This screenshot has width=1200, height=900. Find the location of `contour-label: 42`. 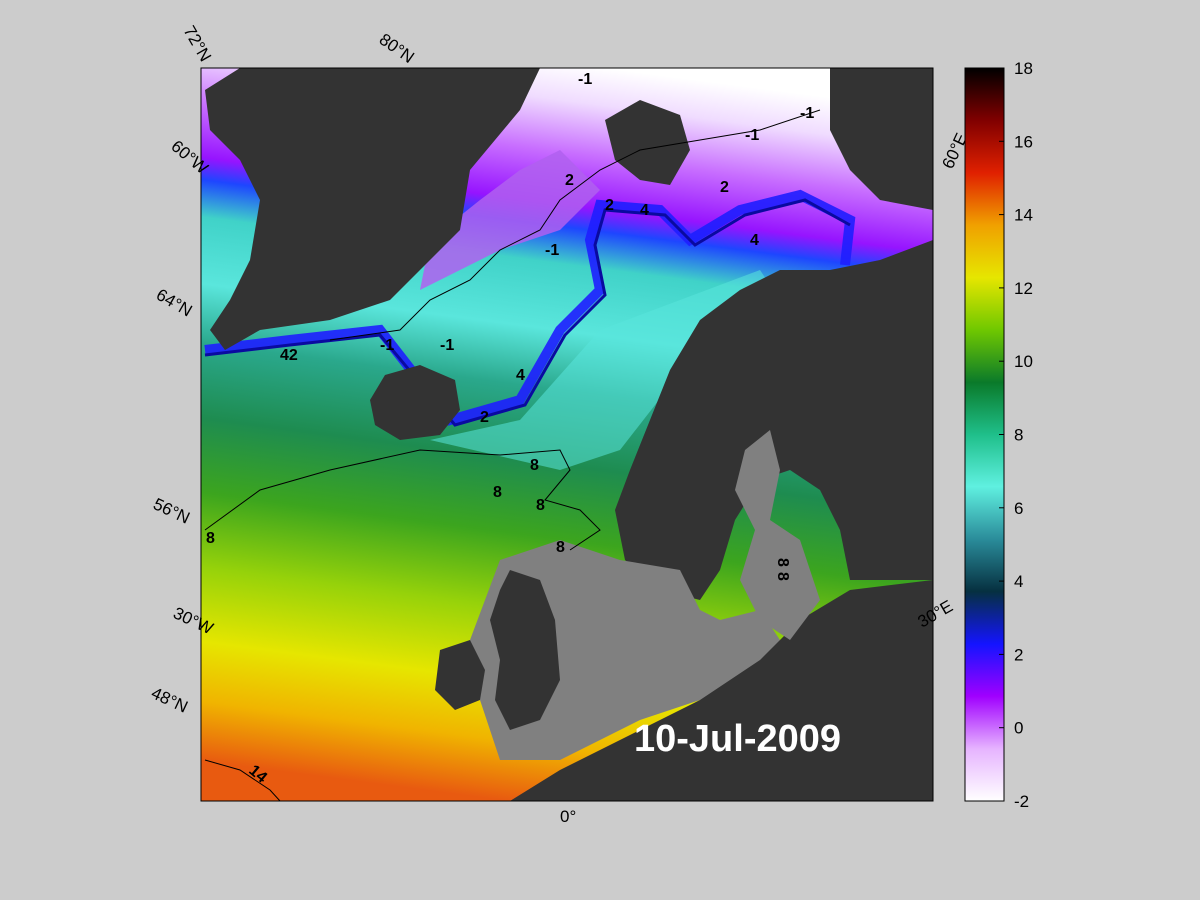

contour-label: 42 is located at coordinates (289, 355).